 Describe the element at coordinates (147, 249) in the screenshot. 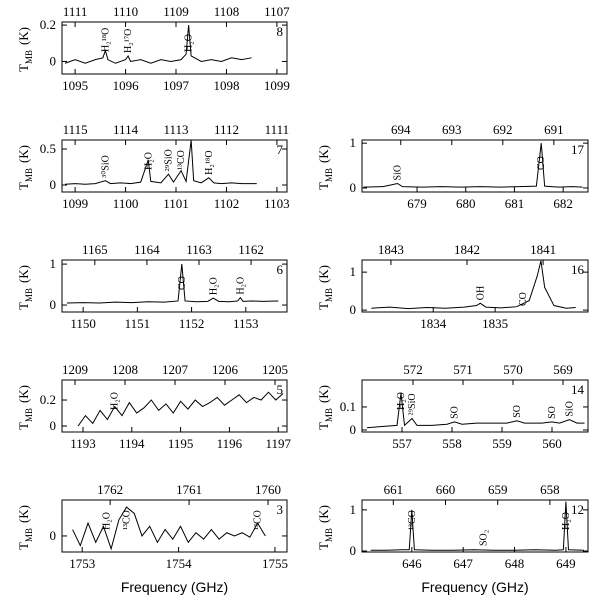

I see `x2-tick-label: 1164` at that location.